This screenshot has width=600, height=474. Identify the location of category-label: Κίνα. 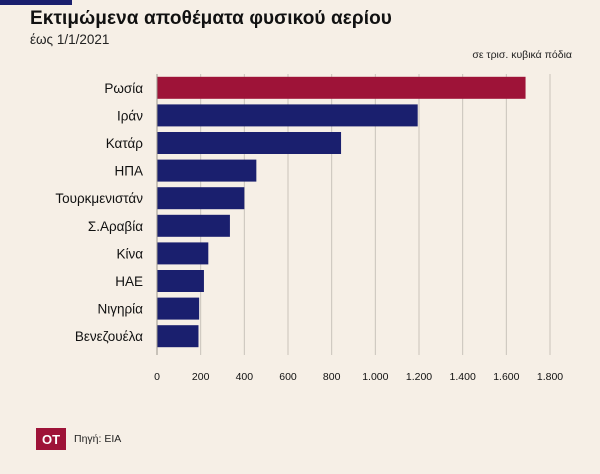
(129, 253).